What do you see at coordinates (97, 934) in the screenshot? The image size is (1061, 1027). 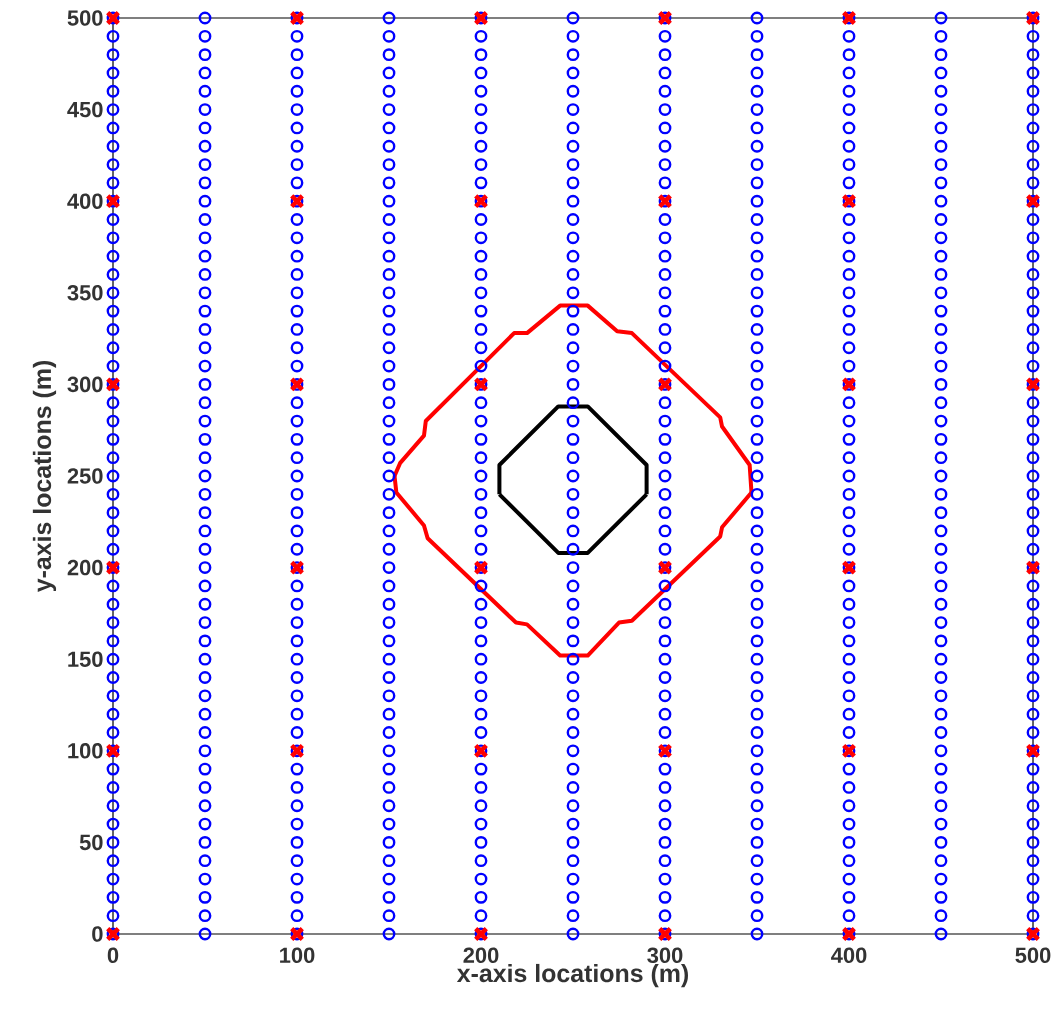 I see `y-tick-label: 0` at bounding box center [97, 934].